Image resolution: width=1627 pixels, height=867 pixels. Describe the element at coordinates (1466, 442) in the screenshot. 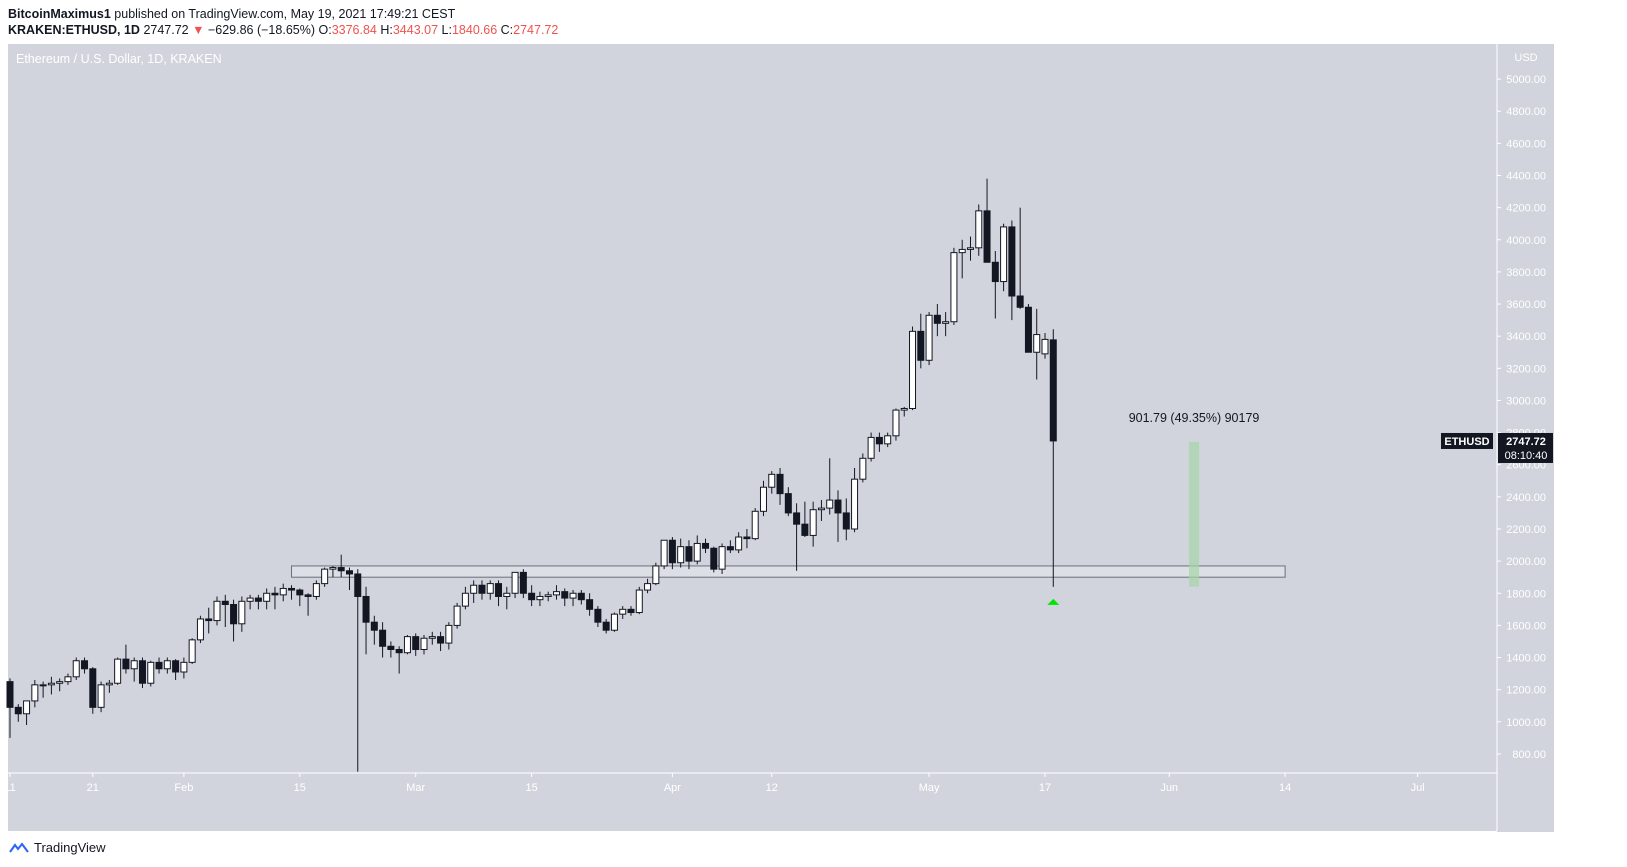

I see `symbol-tag-label: ETHUSD` at that location.